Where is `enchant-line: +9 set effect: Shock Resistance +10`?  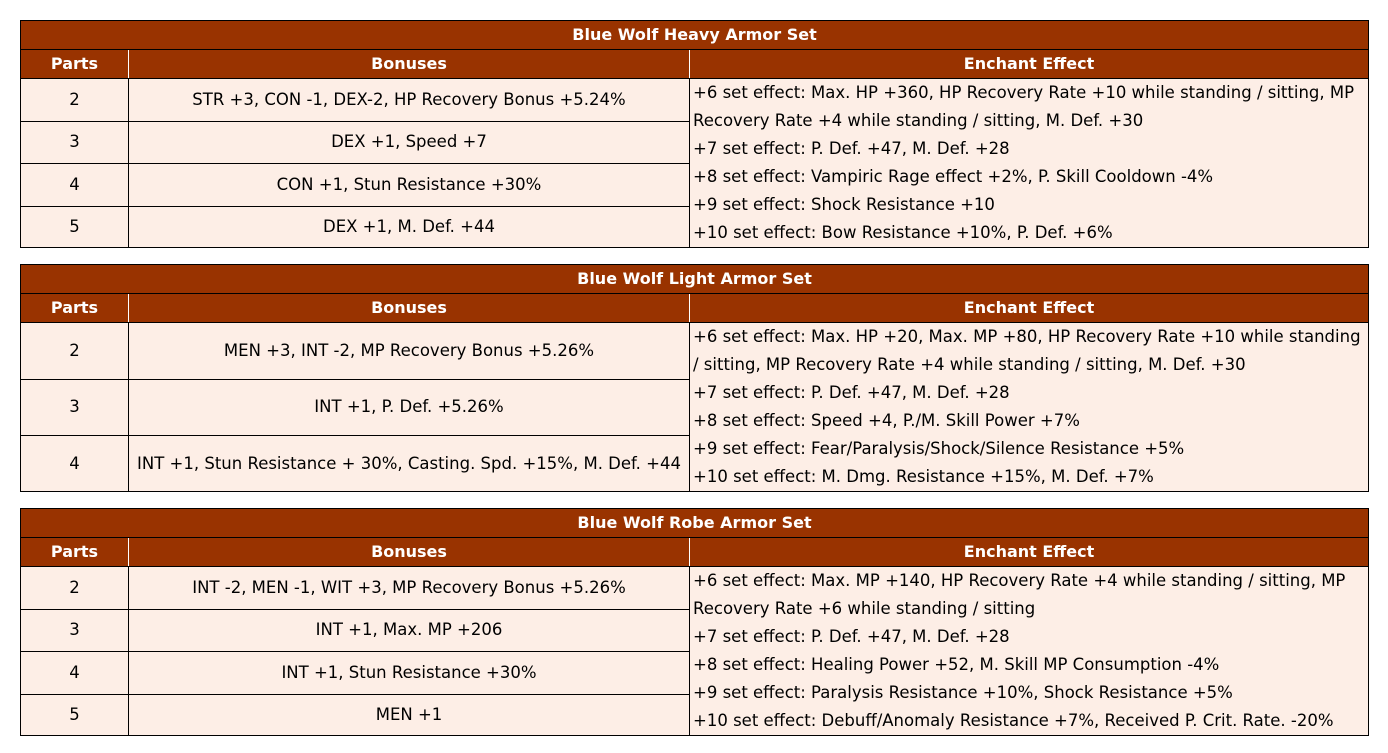
enchant-line: +9 set effect: Shock Resistance +10 is located at coordinates (844, 204).